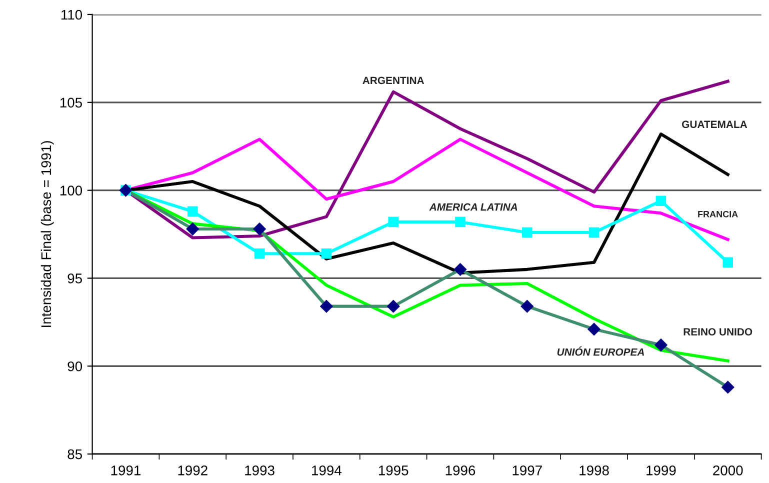 The height and width of the screenshot is (483, 769). Describe the element at coordinates (661, 471) in the screenshot. I see `x-tick-label: 1999` at that location.